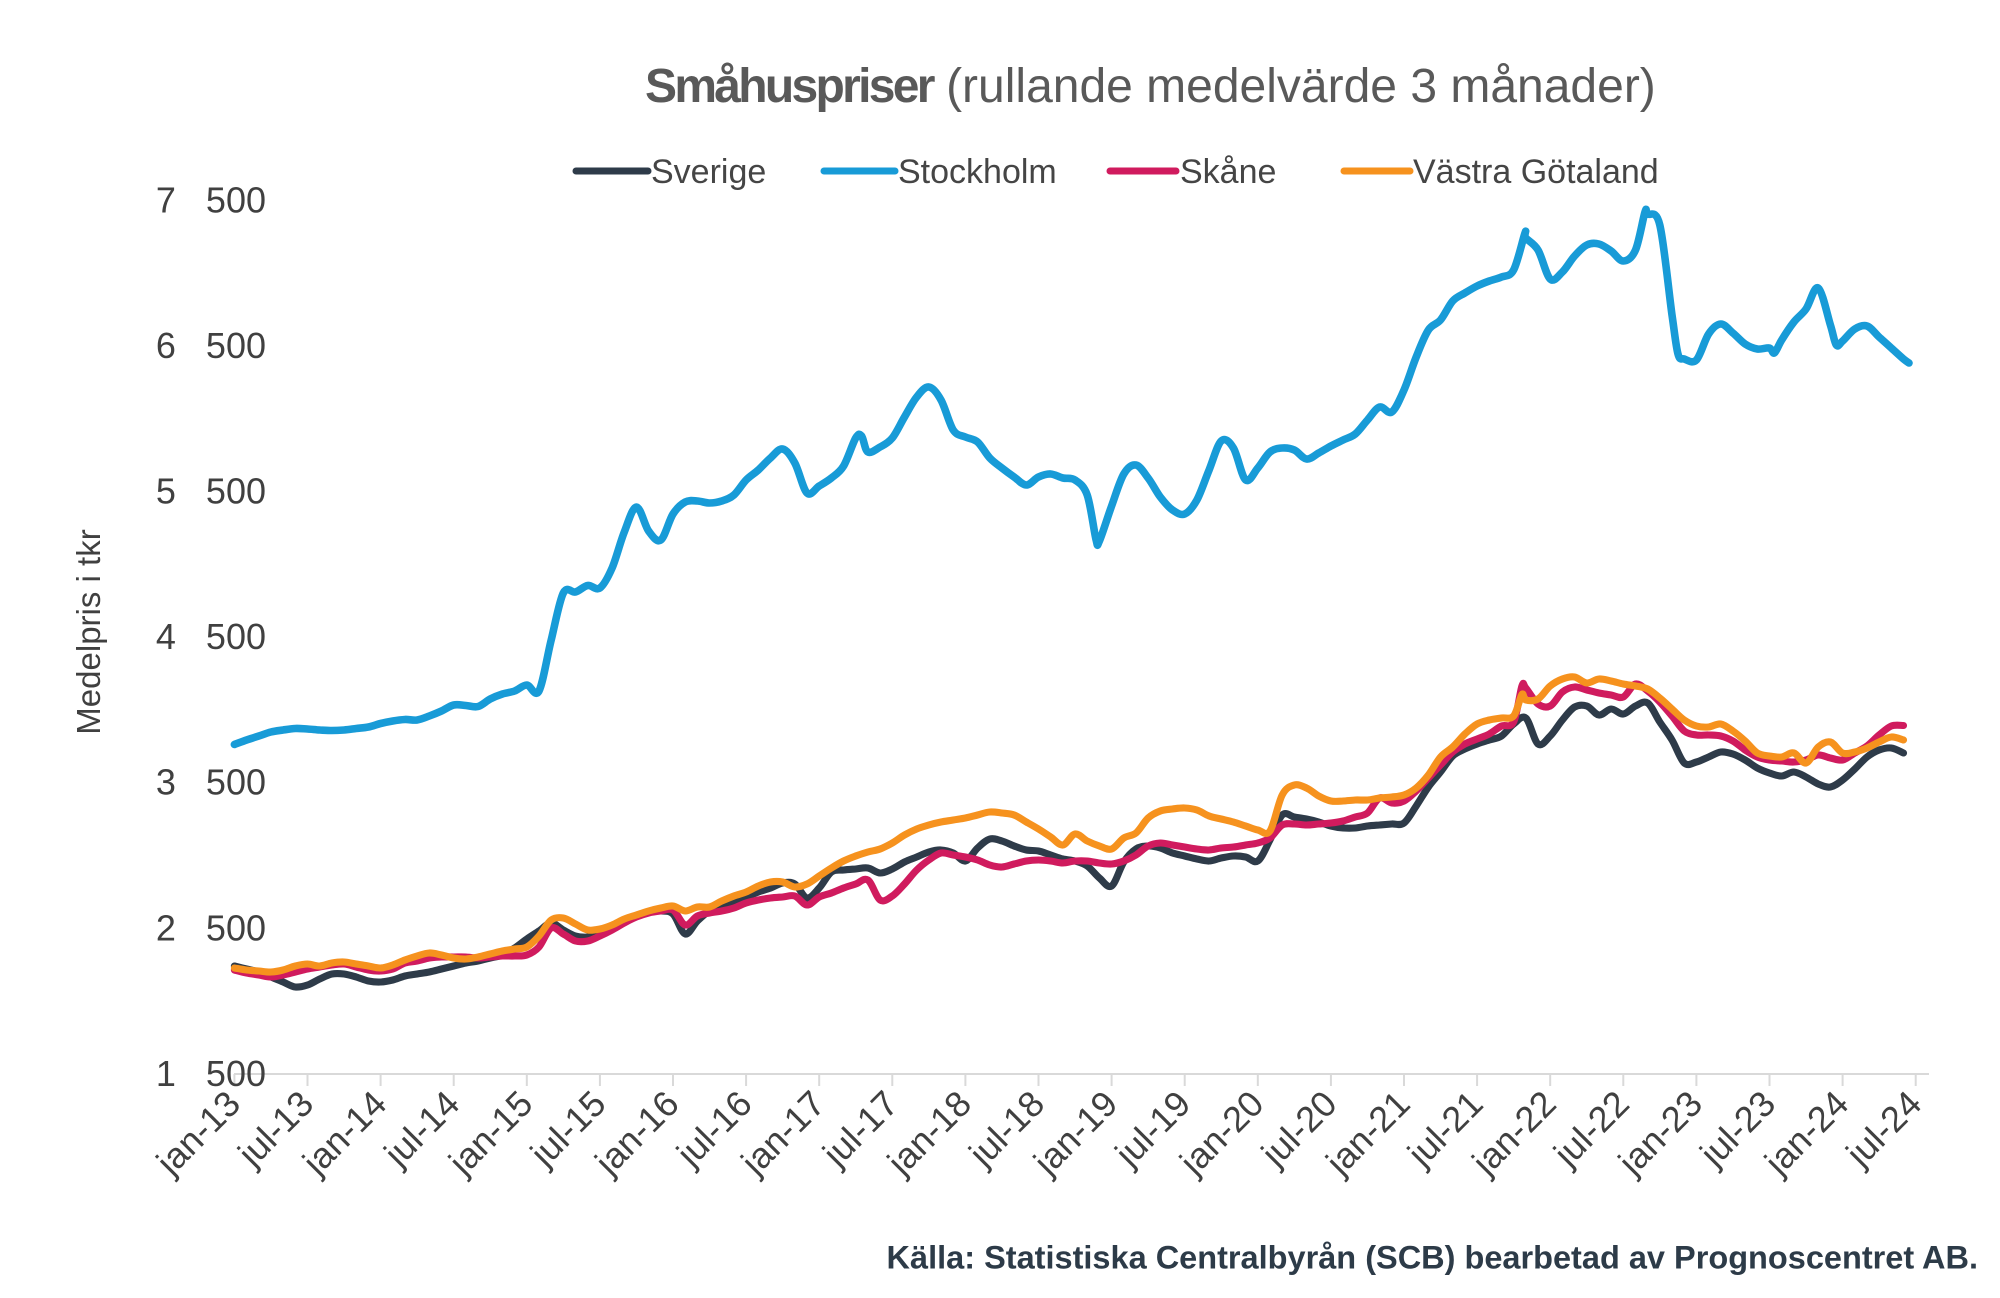 The width and height of the screenshot is (2000, 1298). Describe the element at coordinates (1536, 172) in the screenshot. I see `svg-text: Västra Götaland` at that location.